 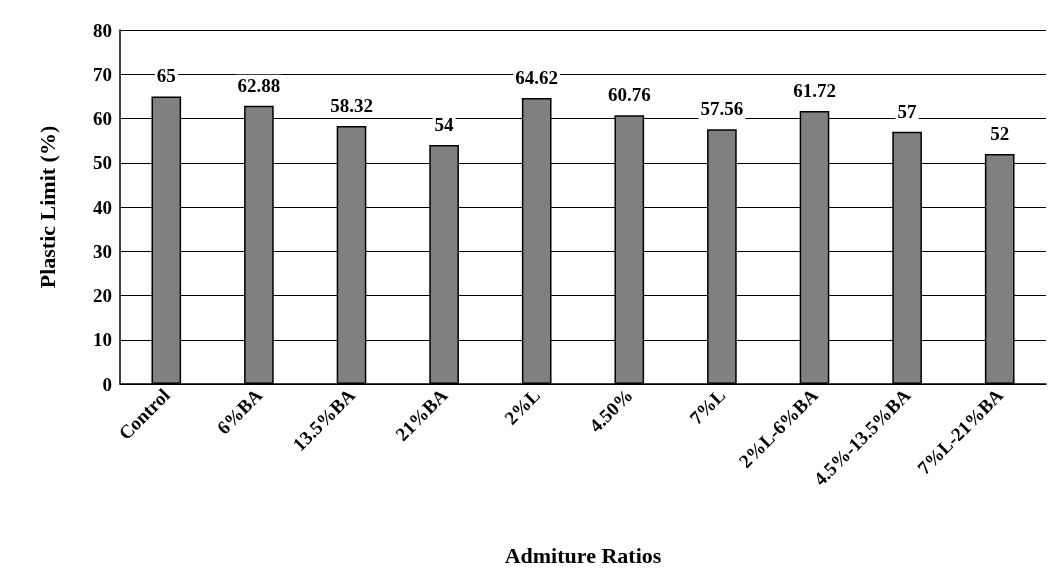 I want to click on y-tick-label: 0, so click(x=107, y=384).